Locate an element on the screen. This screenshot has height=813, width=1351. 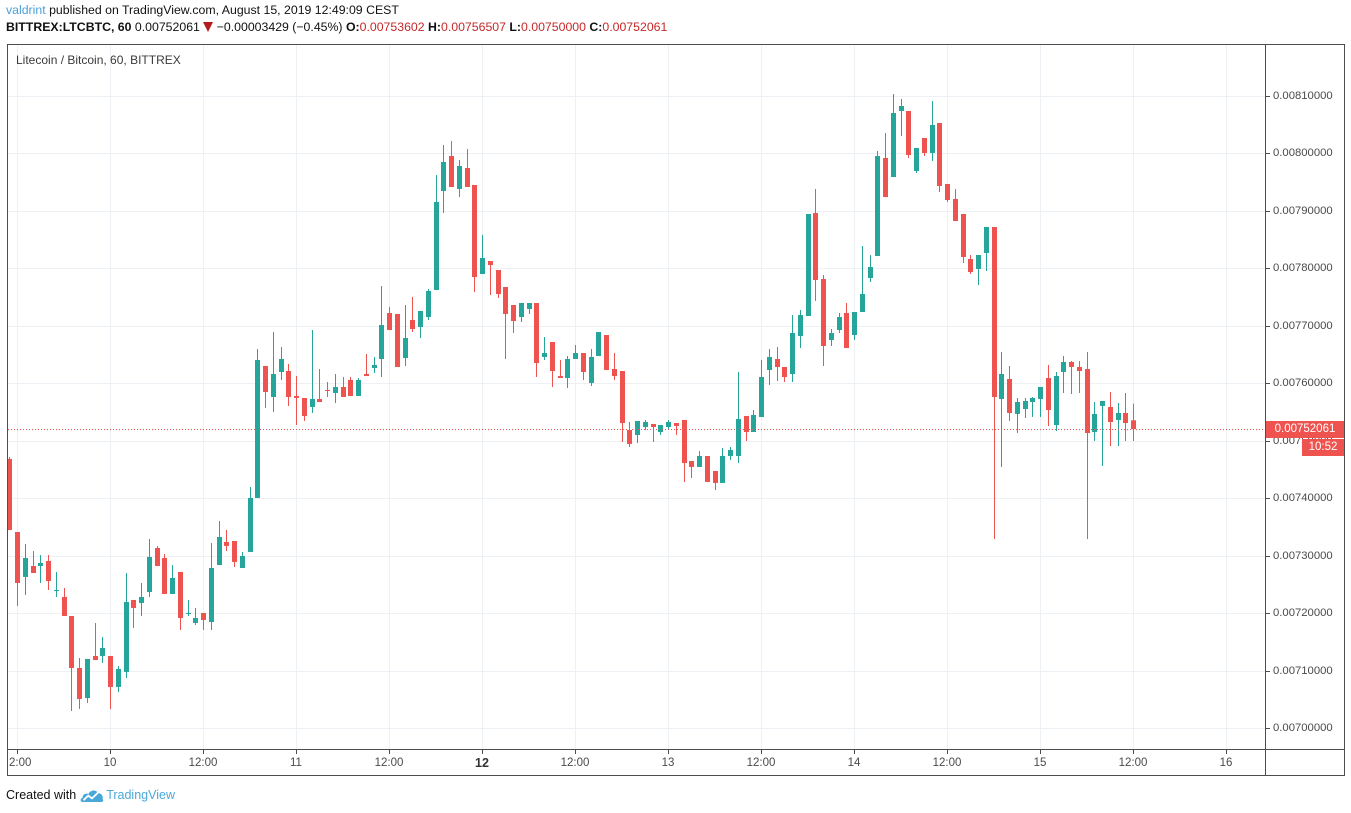
tradingview-link: TradingView is located at coordinates (140, 795).